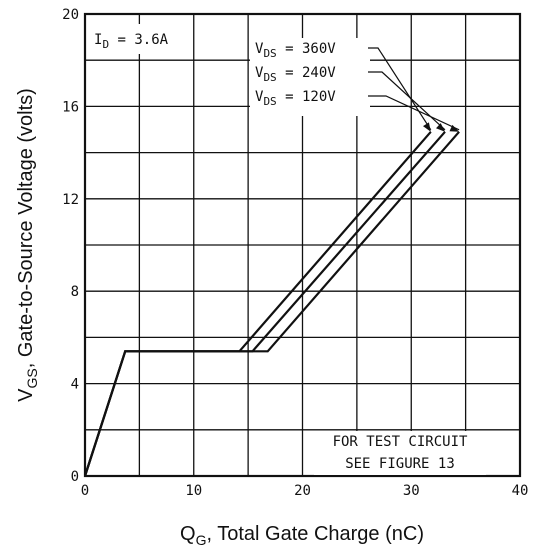  What do you see at coordinates (75, 385) in the screenshot?
I see `y-tick-label: 4` at bounding box center [75, 385].